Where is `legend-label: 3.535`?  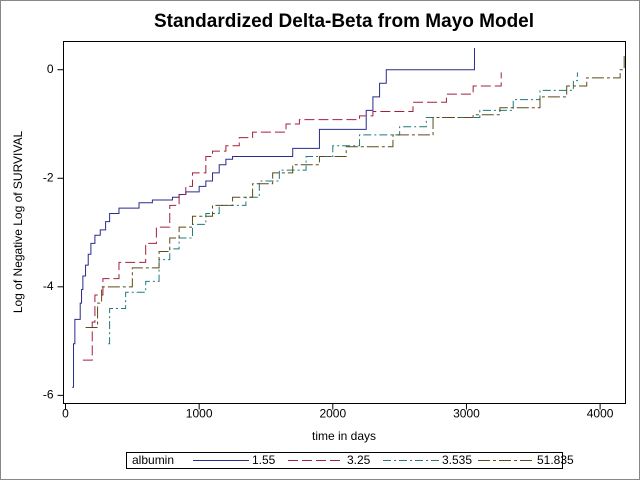
legend-label: 3.535 is located at coordinates (457, 460).